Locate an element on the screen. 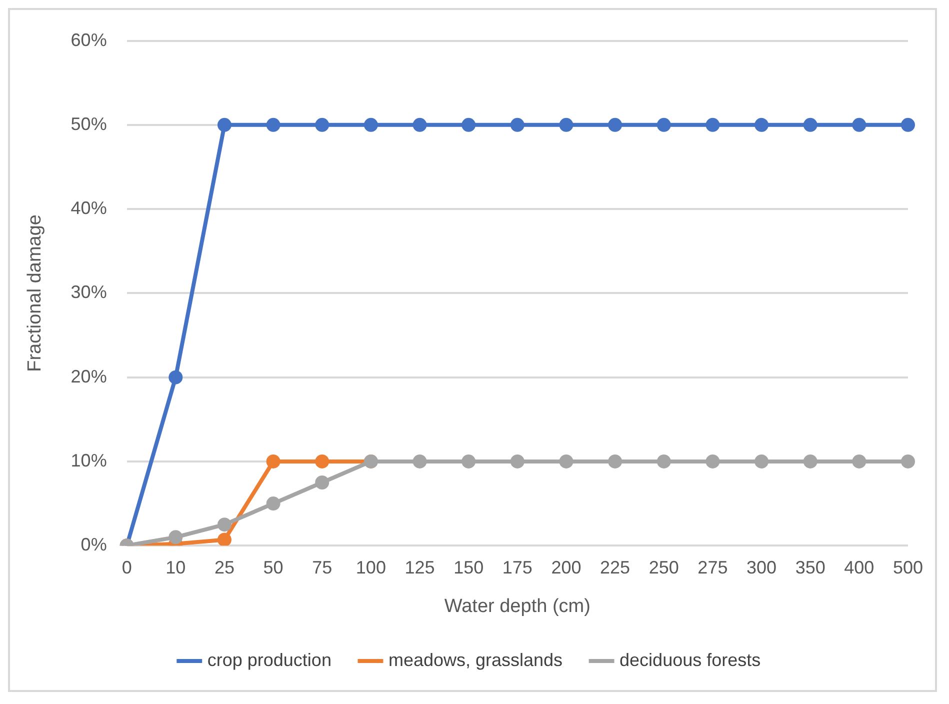 The image size is (949, 704). x-tick-label: 300 is located at coordinates (761, 567).